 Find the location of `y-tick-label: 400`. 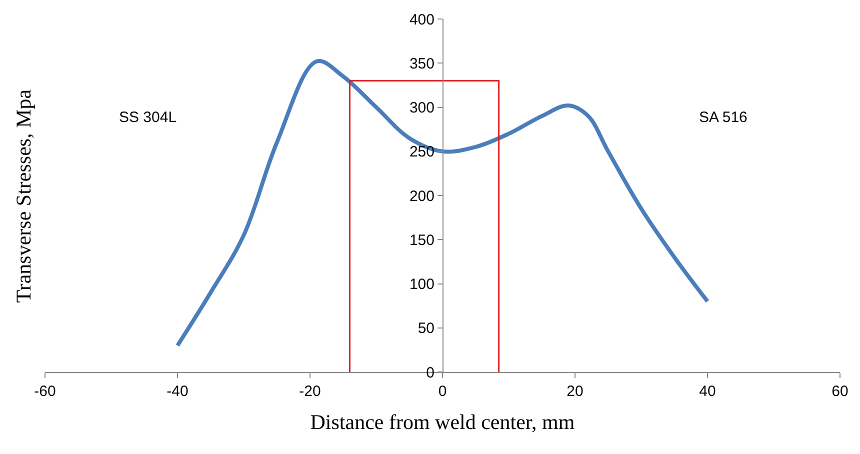

y-tick-label: 400 is located at coordinates (421, 19).